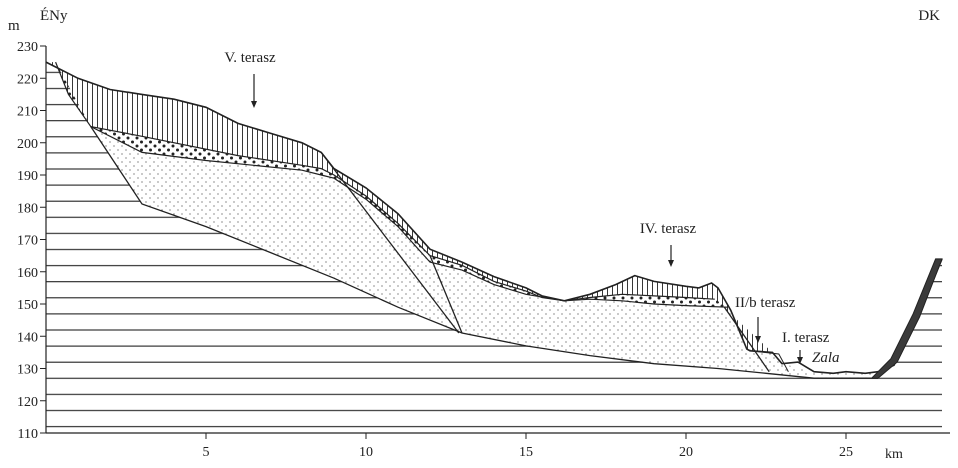 This screenshot has width=958, height=468. Describe the element at coordinates (806, 338) in the screenshot. I see `terrace-label: I. terasz` at that location.